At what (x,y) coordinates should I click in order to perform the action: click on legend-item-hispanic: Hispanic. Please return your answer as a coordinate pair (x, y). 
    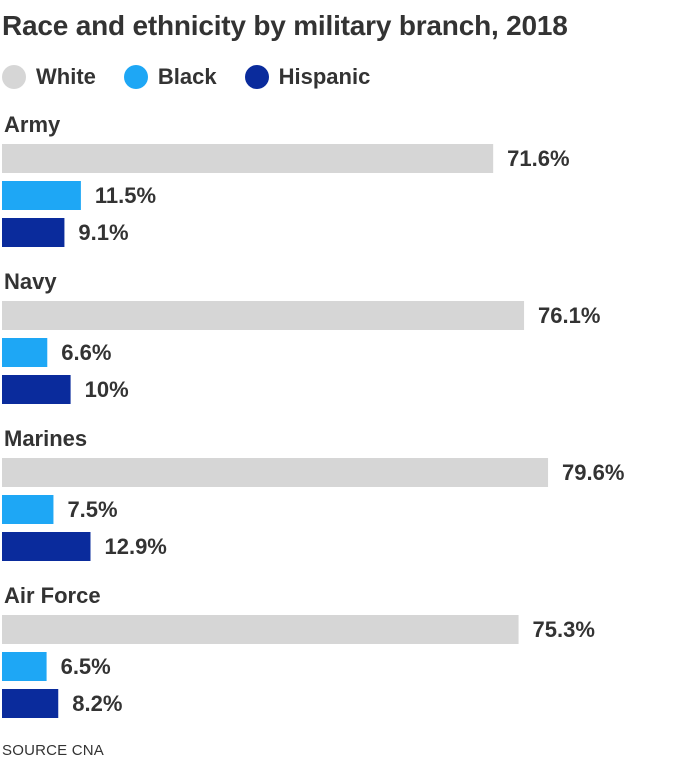
    Looking at the image, I should click on (307, 77).